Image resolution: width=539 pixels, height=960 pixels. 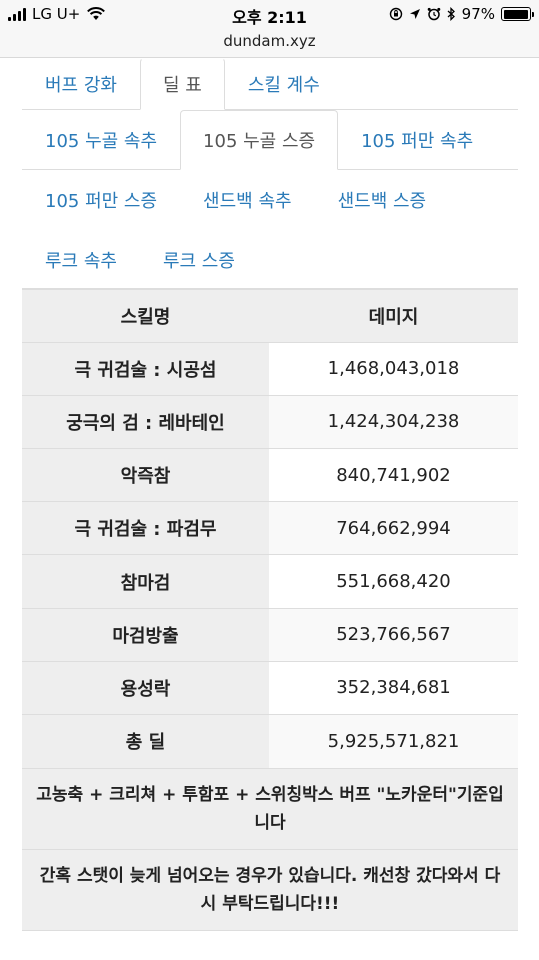 I want to click on damage-cell: 840,741,902, so click(x=393, y=475).